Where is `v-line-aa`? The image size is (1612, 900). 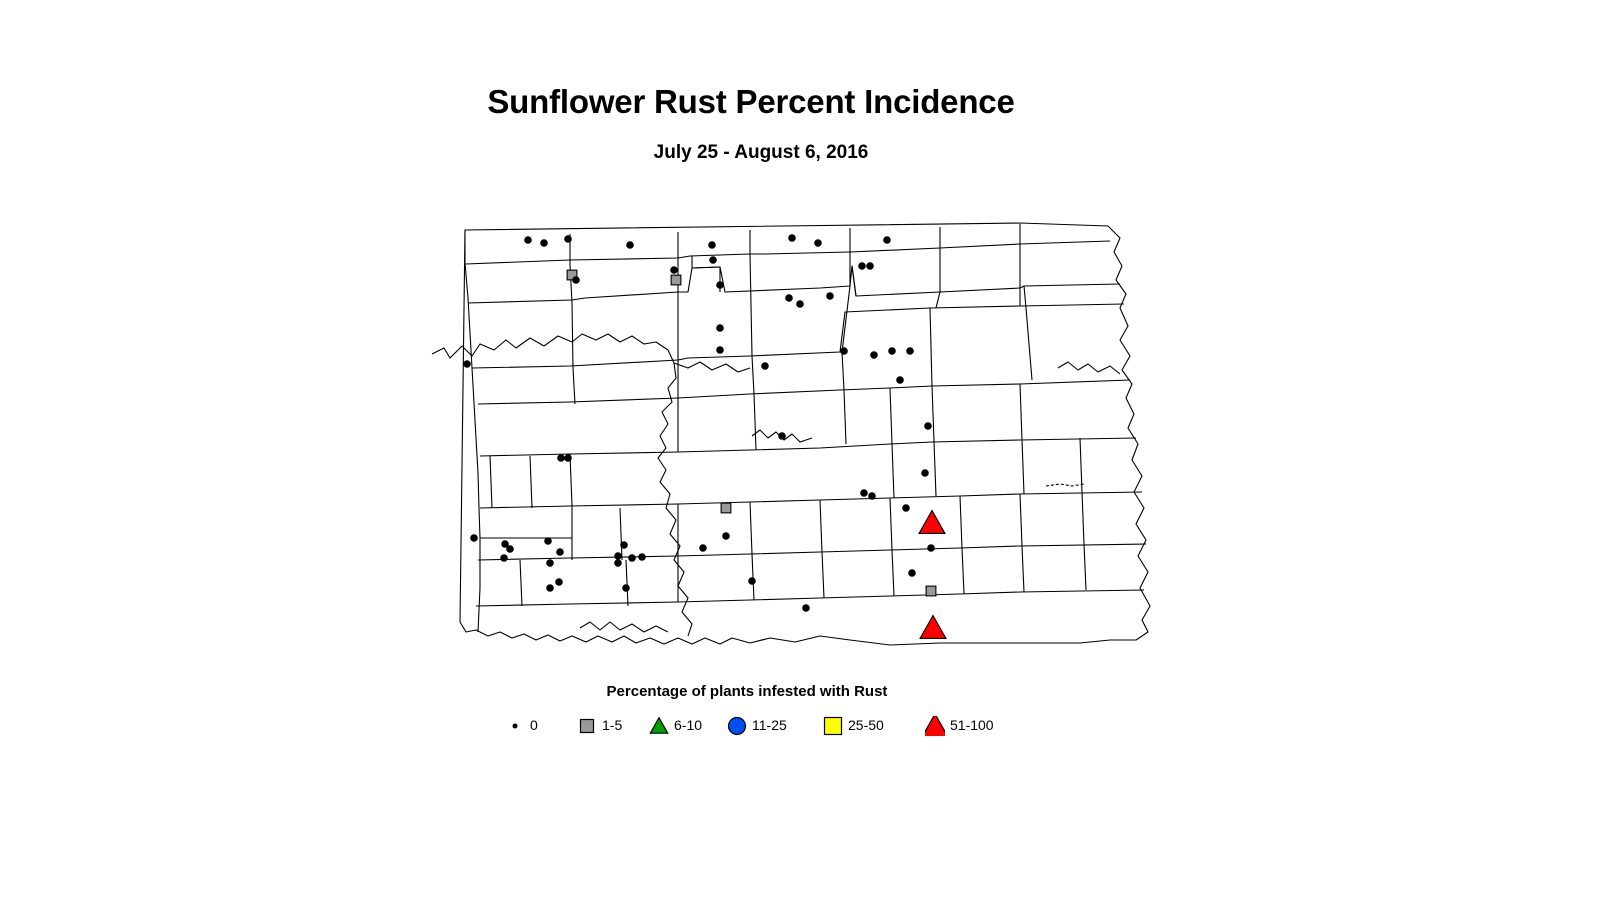
v-line-aa is located at coordinates (1022, 543).